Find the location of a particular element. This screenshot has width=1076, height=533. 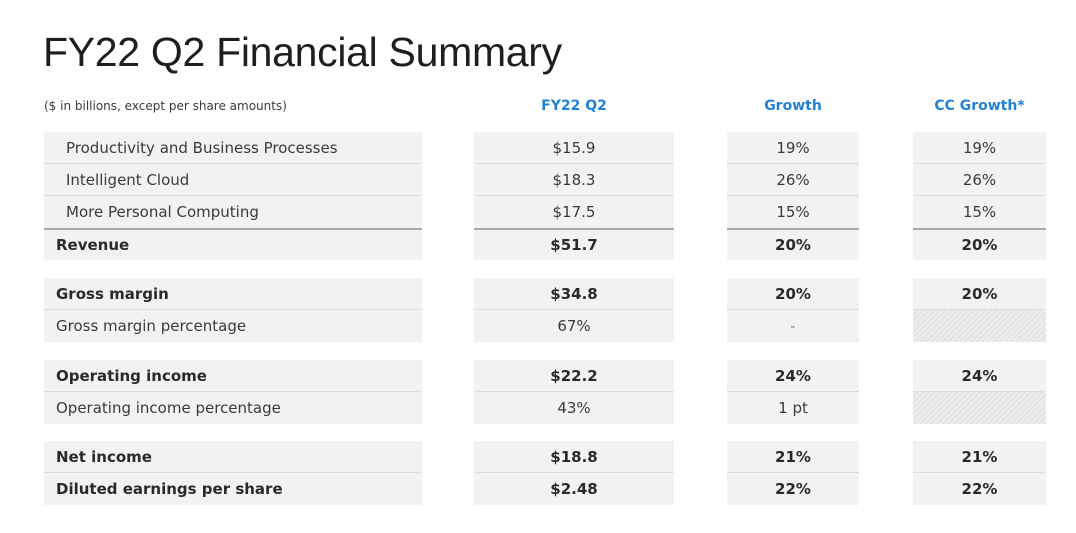

cell-fy22q2-gross-margin-percentage: 67% is located at coordinates (574, 326).